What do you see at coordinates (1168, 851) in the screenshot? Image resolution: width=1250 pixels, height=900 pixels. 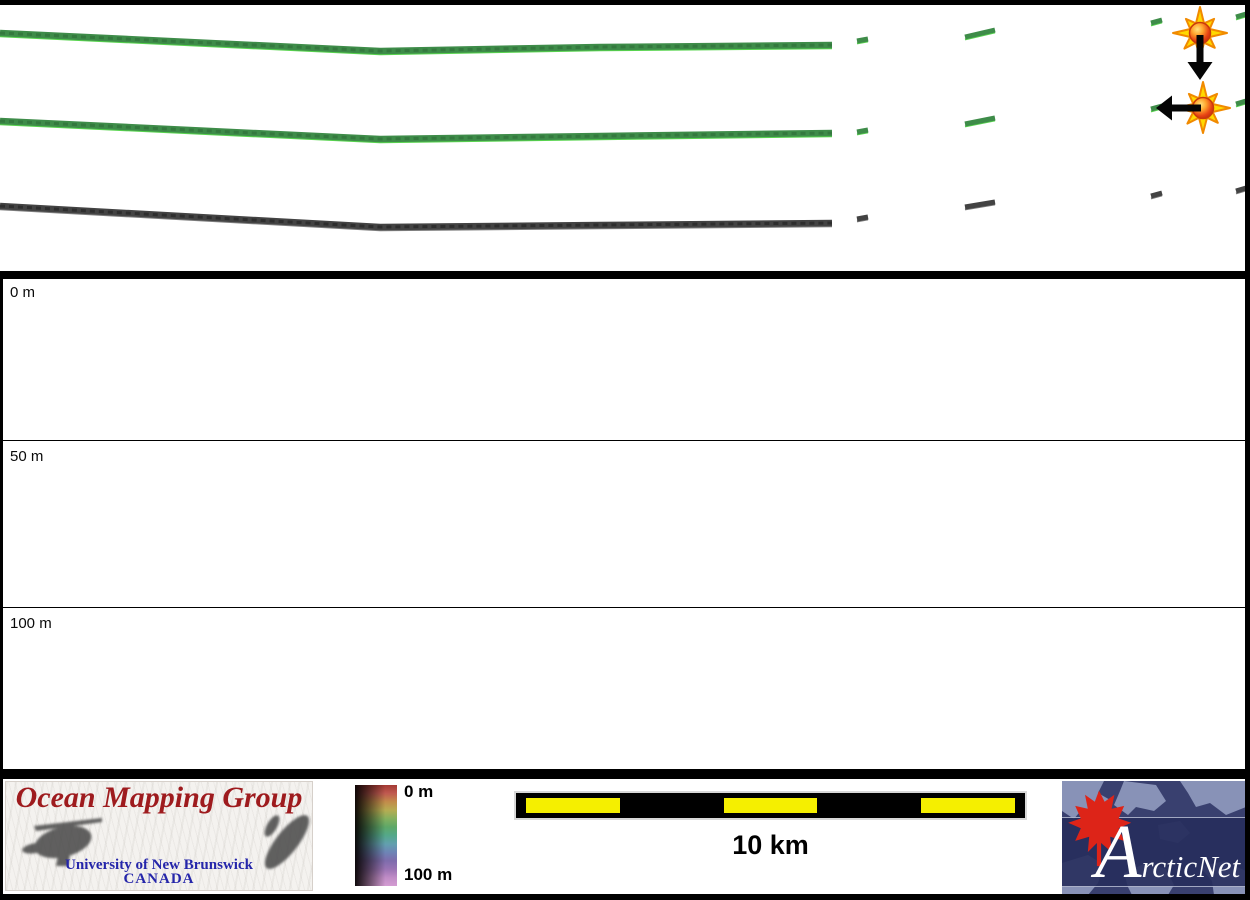 I see `arcticnet-wordmark: ArcticNet` at bounding box center [1168, 851].